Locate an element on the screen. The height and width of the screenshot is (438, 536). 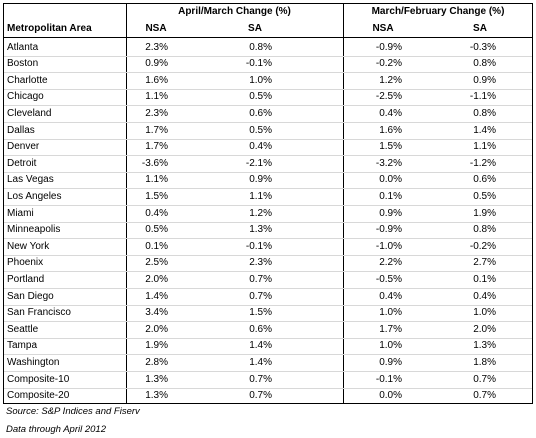
cell: 2.7% is located at coordinates (484, 263).